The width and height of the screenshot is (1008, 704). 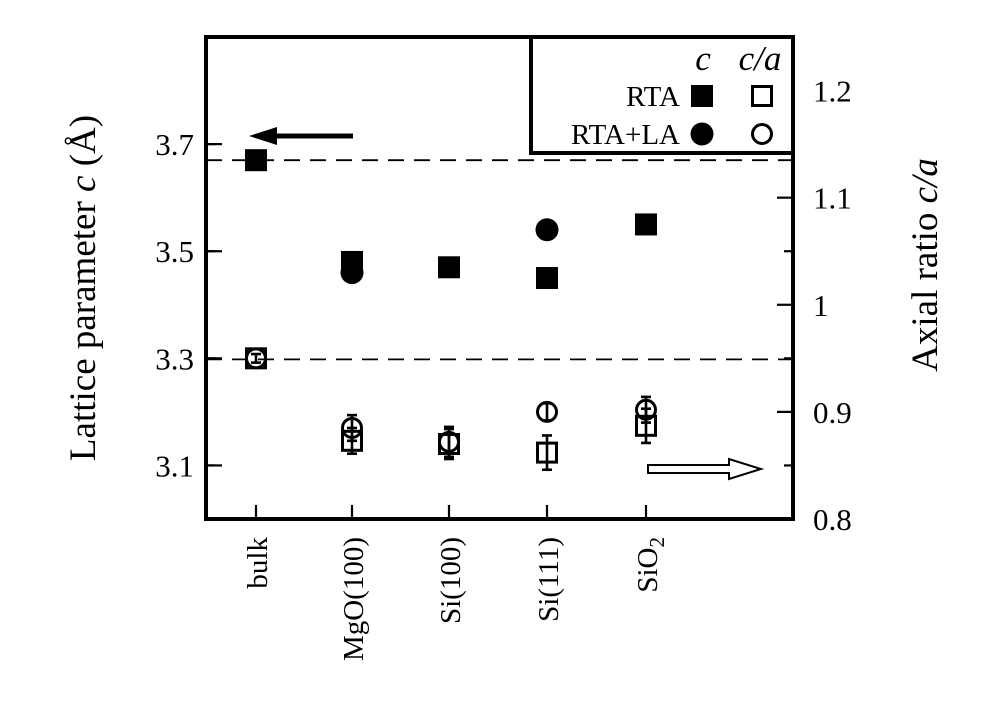 I want to click on legend-label: RTA, so click(x=653, y=97).